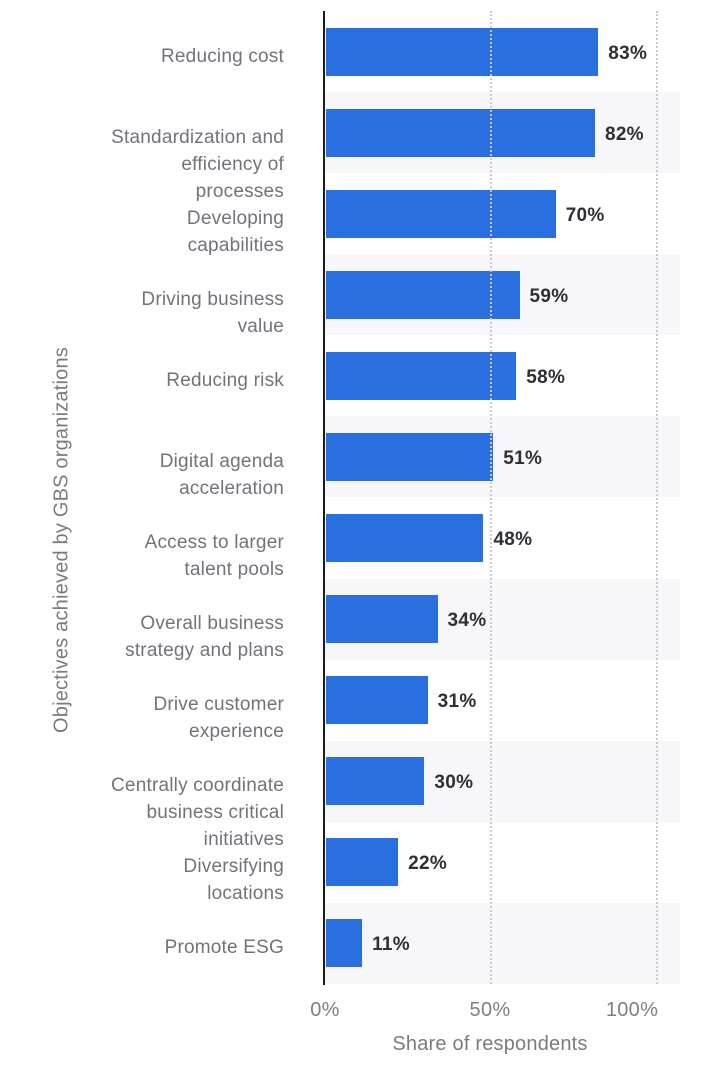 This screenshot has height=1084, width=720. I want to click on value-label: 51%, so click(523, 458).